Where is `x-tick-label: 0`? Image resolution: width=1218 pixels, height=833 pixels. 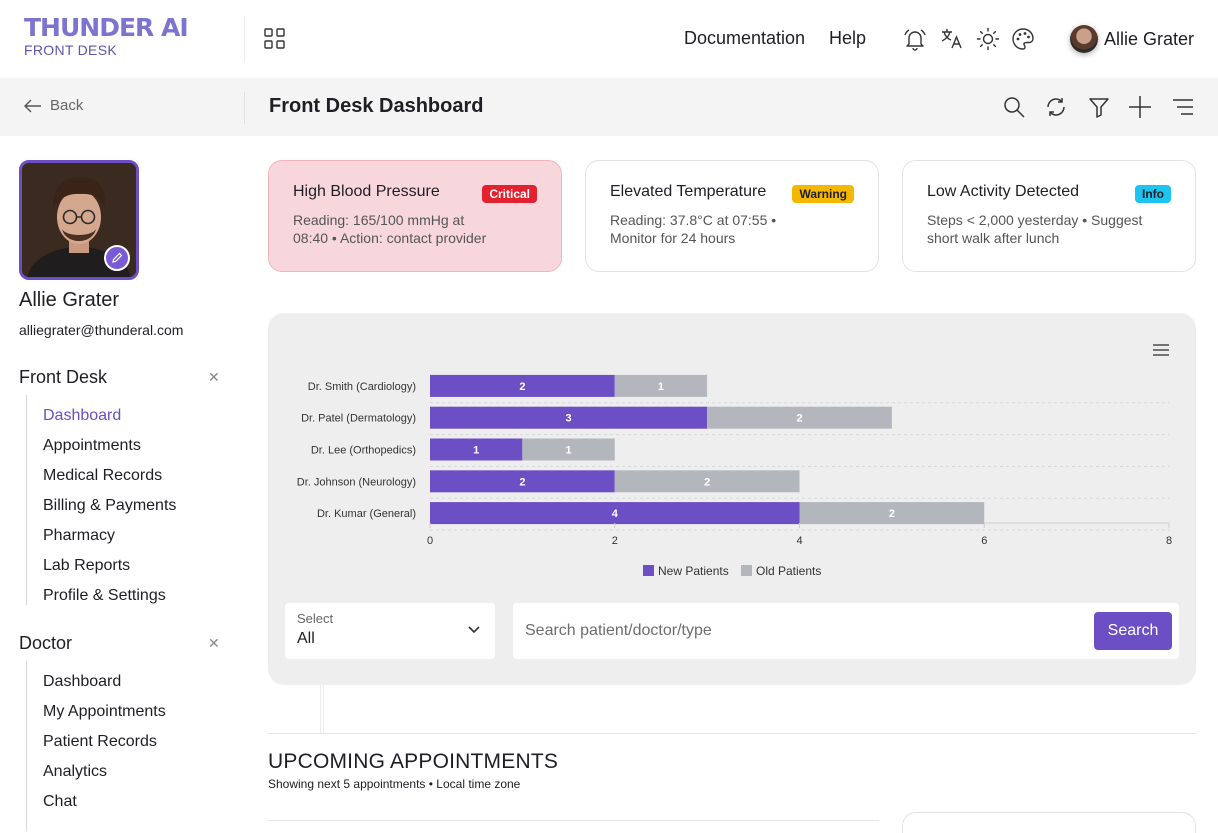 x-tick-label: 0 is located at coordinates (430, 541).